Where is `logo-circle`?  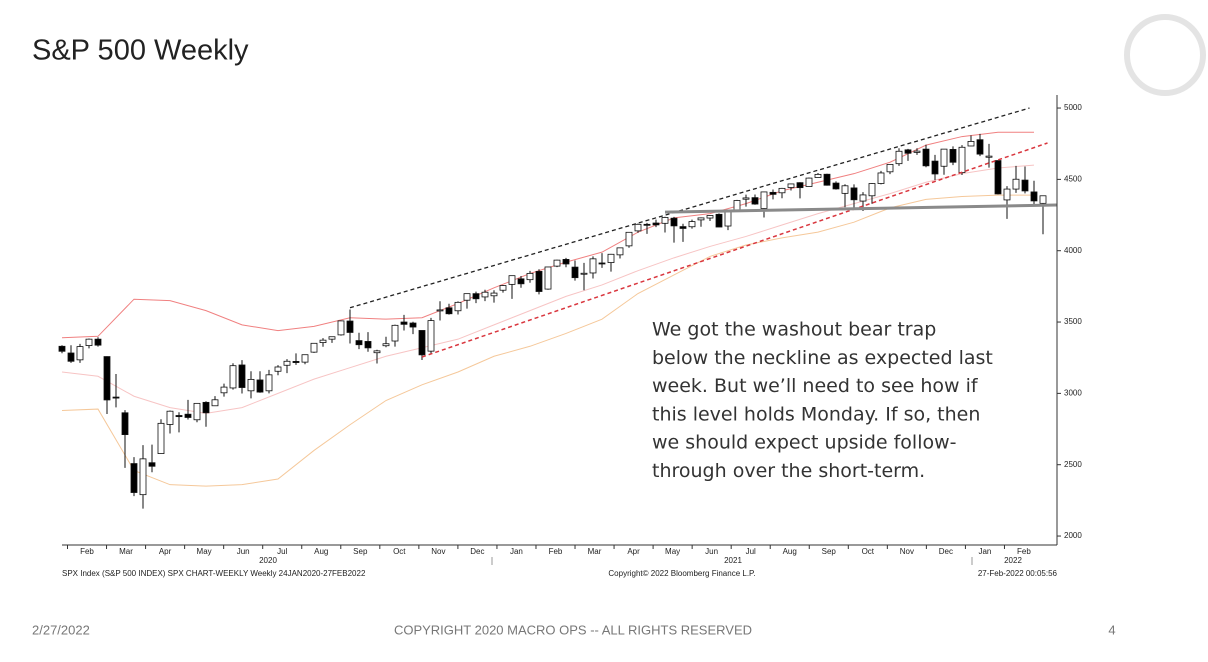 logo-circle is located at coordinates (1165, 55).